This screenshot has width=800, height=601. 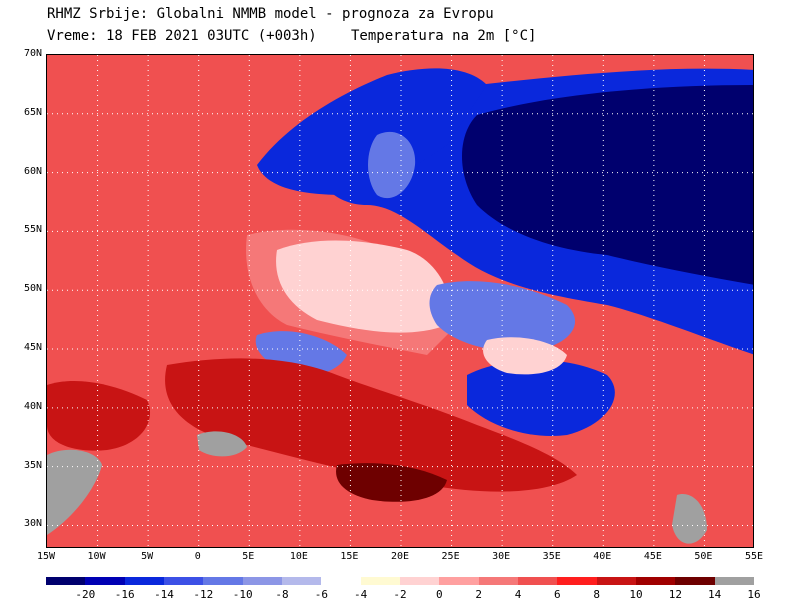 I want to click on alboran-nodata, so click(x=222, y=444).